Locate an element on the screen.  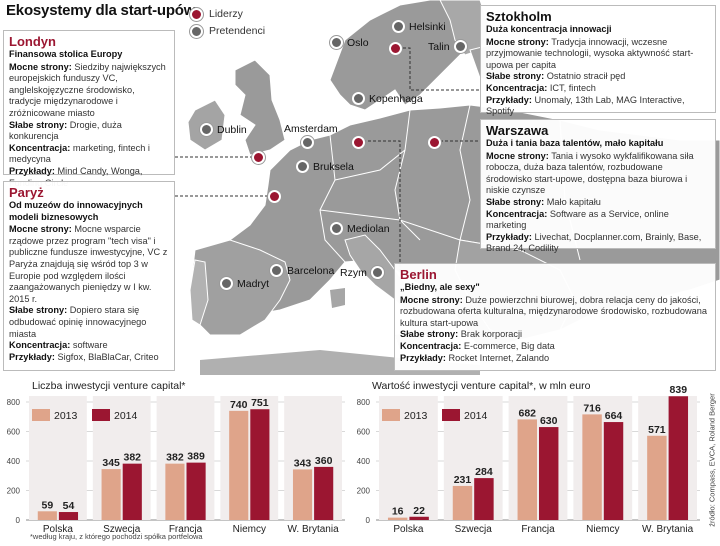
box-title: Paryż is located at coordinates (26, 192).